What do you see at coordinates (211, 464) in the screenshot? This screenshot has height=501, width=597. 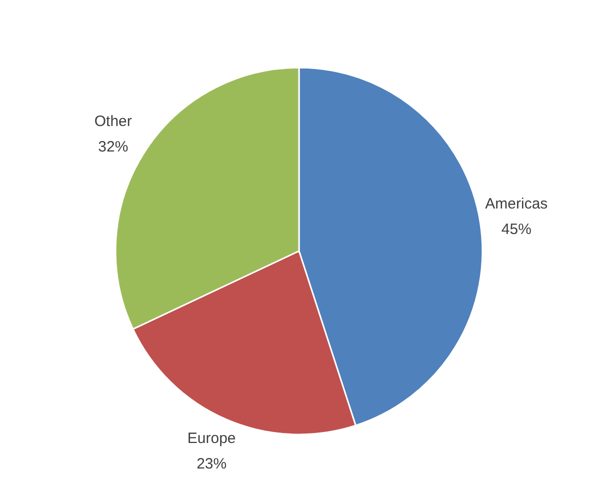 I see `data-label: 23%` at bounding box center [211, 464].